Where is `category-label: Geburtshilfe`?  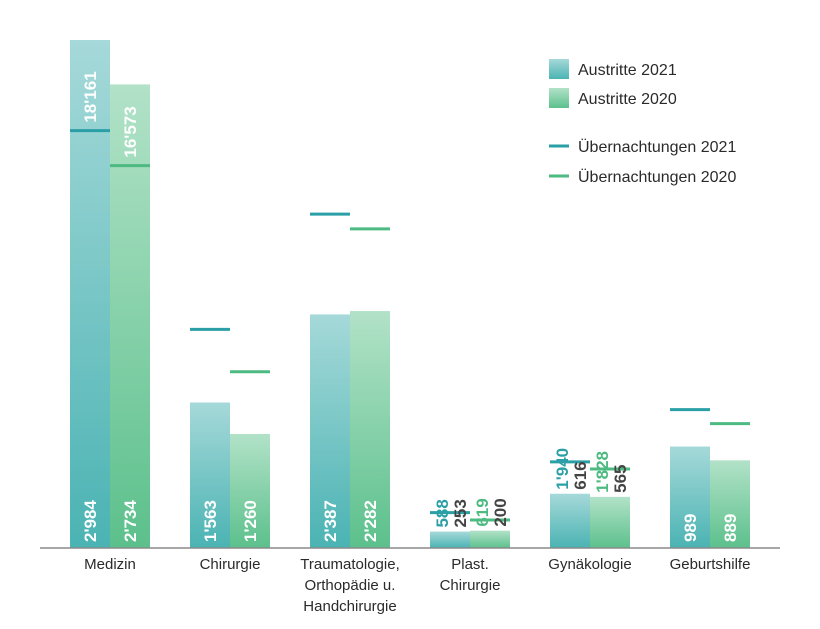 category-label: Geburtshilfe is located at coordinates (710, 564).